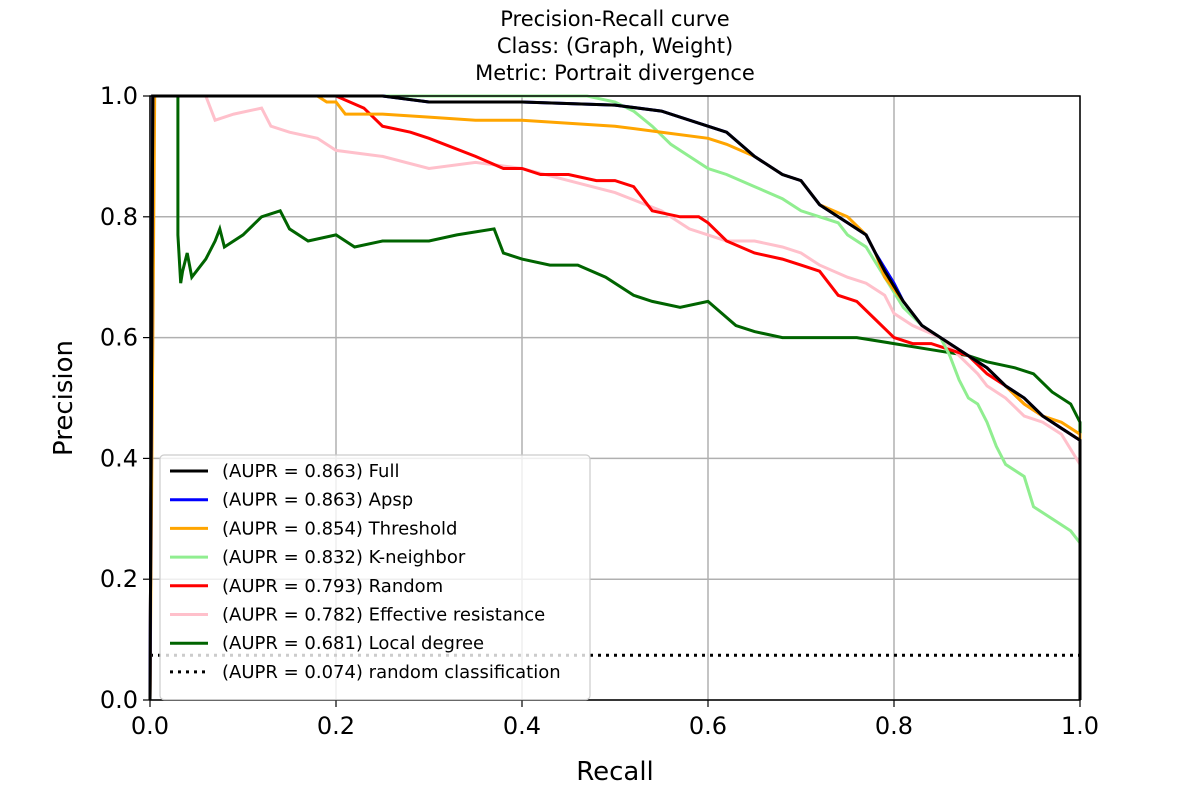  Describe the element at coordinates (391, 672) in the screenshot. I see `legend-label: (AUPR = 0.074) random classification` at that location.